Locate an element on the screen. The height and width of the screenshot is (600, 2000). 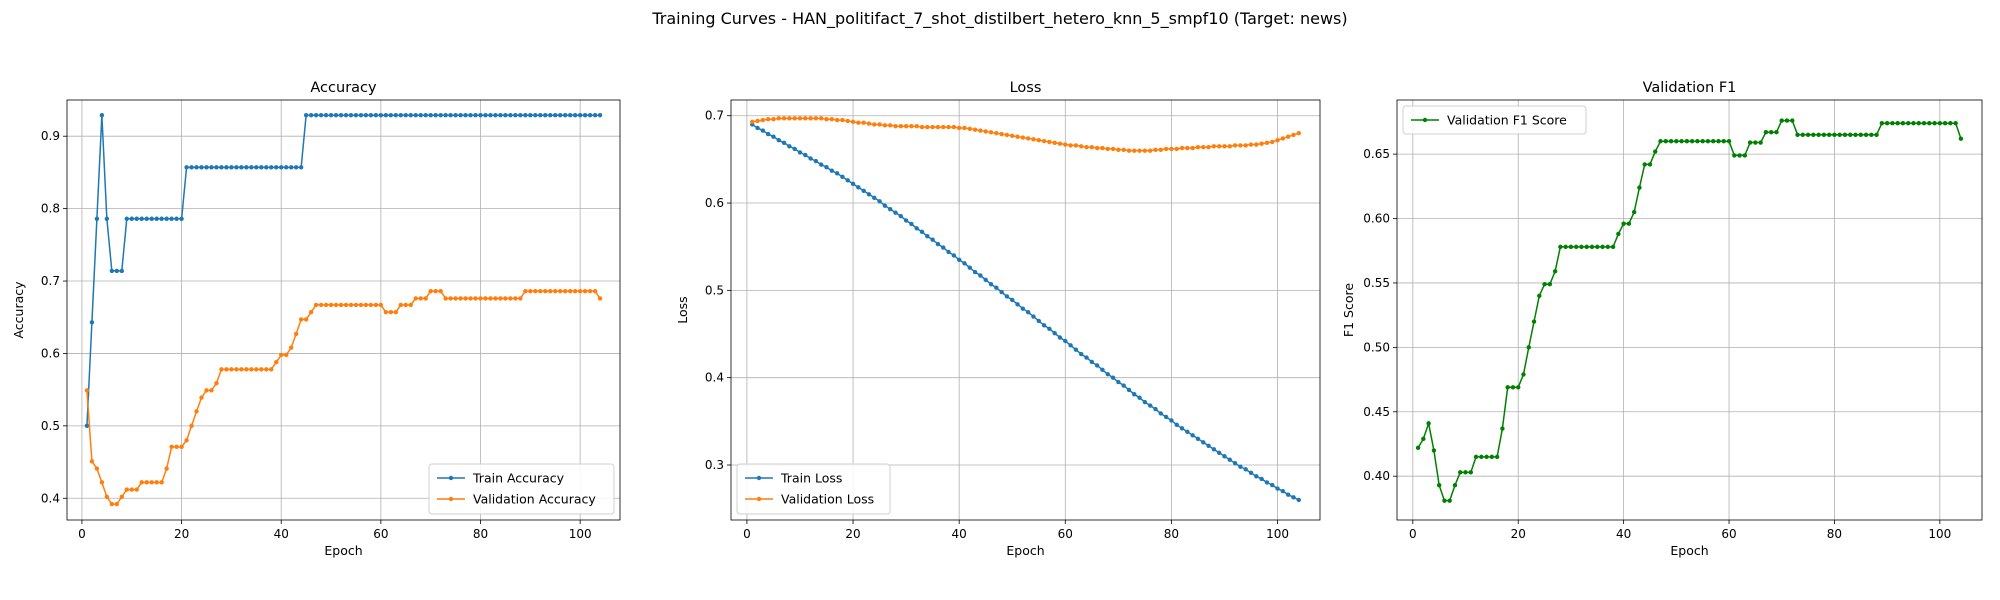
x-tick-label: 0 is located at coordinates (82, 534).